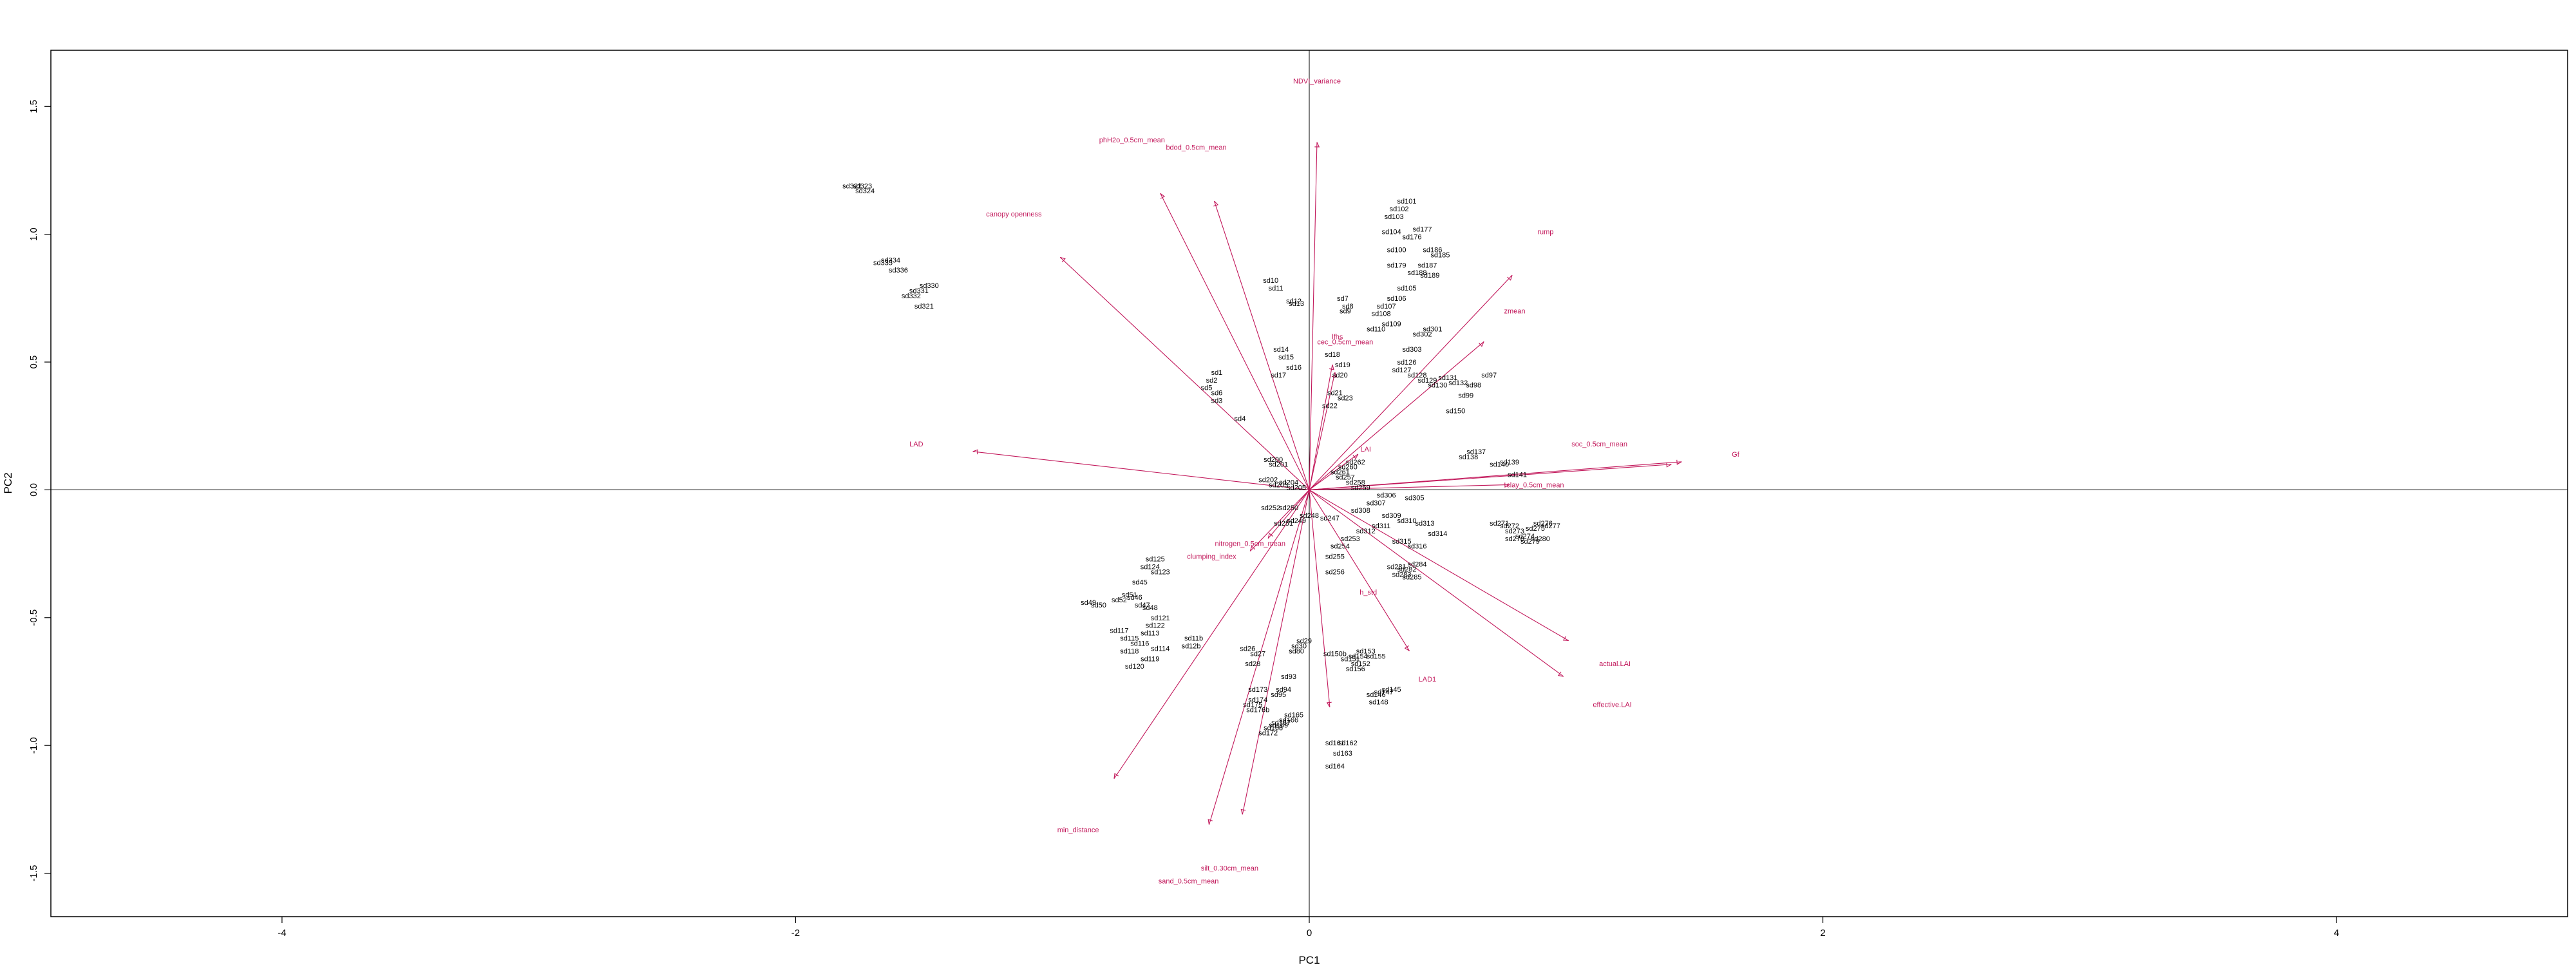 Image resolution: width=2576 pixels, height=974 pixels. Describe the element at coordinates (1129, 595) in the screenshot. I see `observation-label: sd51` at that location.